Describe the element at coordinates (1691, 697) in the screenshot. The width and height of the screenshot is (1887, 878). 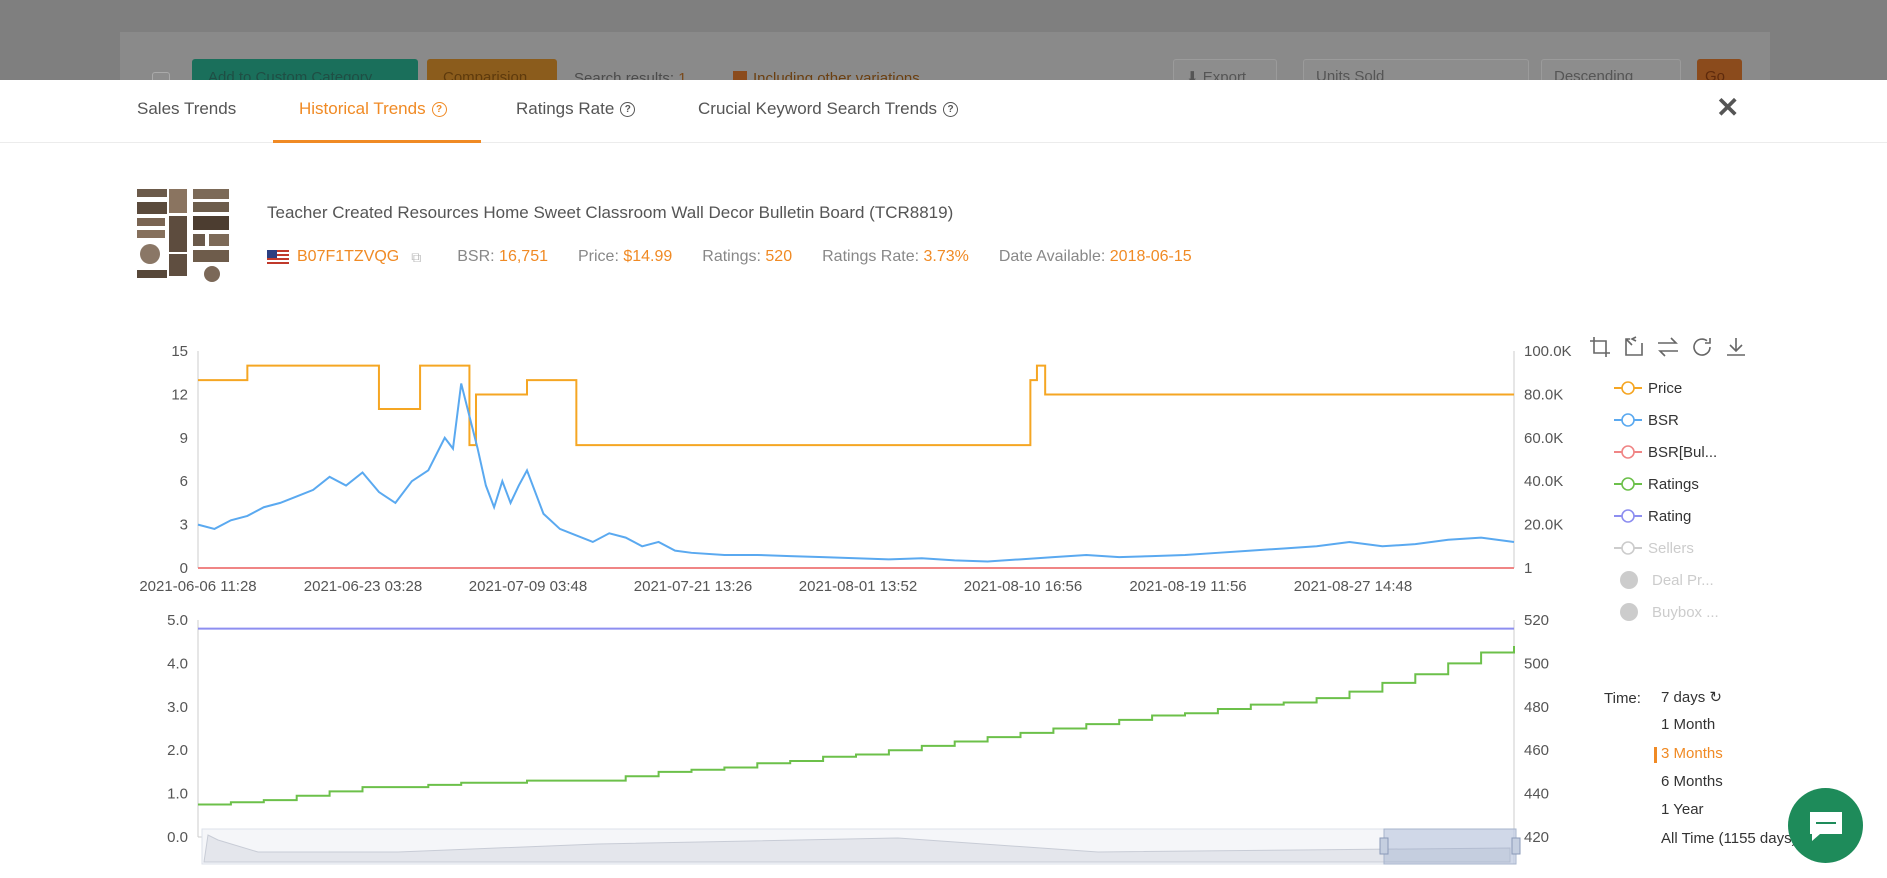
I see `time-option-7-days: 7 days ↻` at that location.